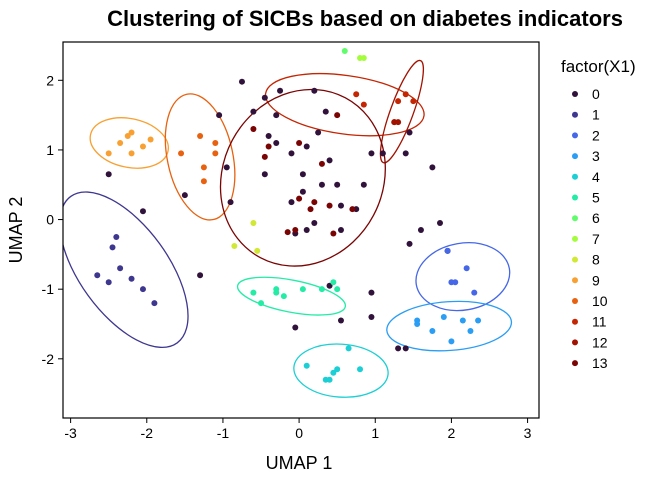  Describe the element at coordinates (600, 301) in the screenshot. I see `legend-label: 10` at that location.